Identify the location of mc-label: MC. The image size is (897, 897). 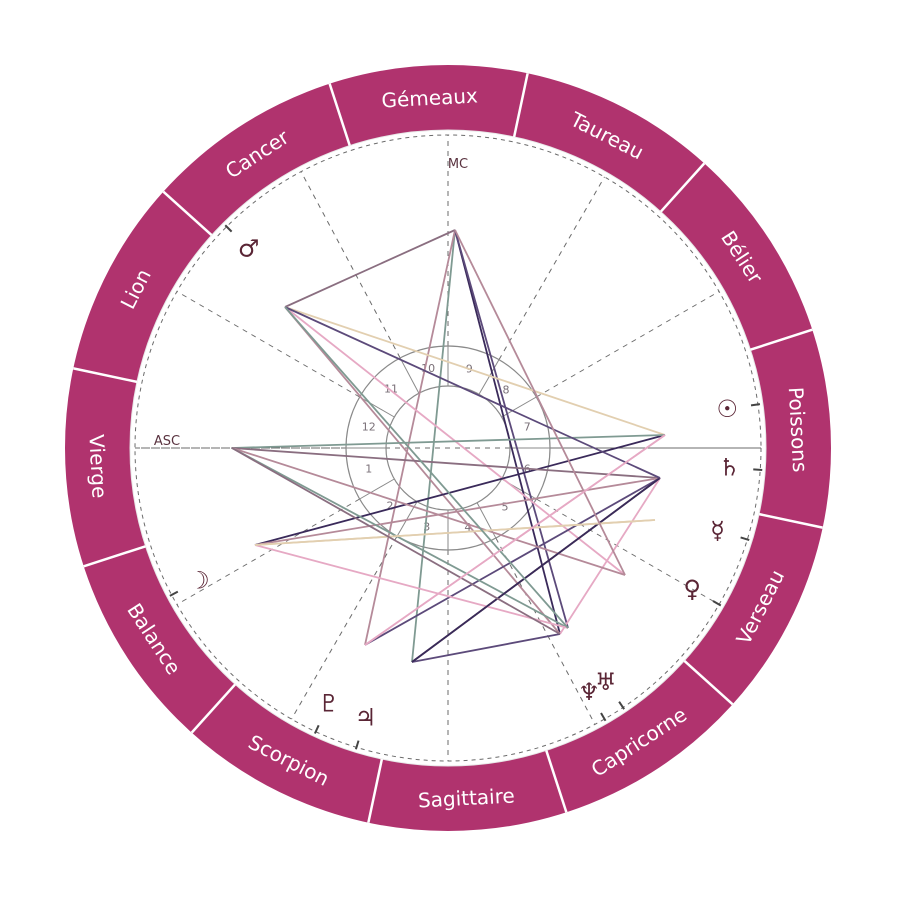
(458, 164).